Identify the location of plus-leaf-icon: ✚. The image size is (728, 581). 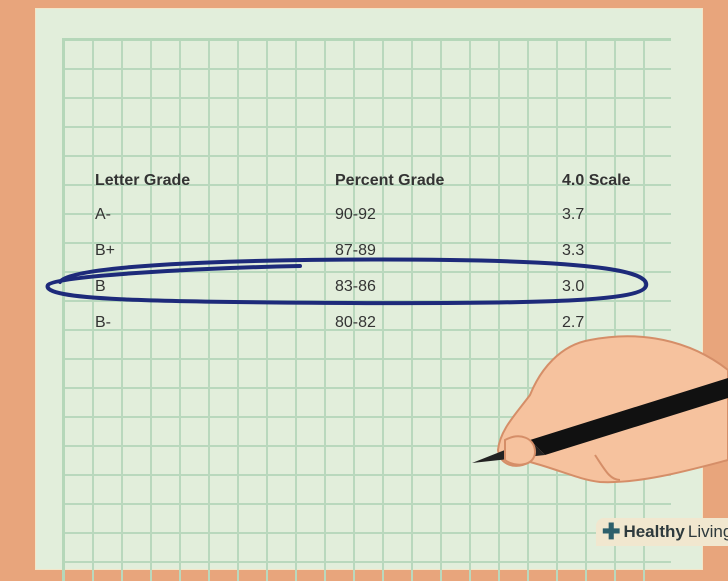
(611, 531).